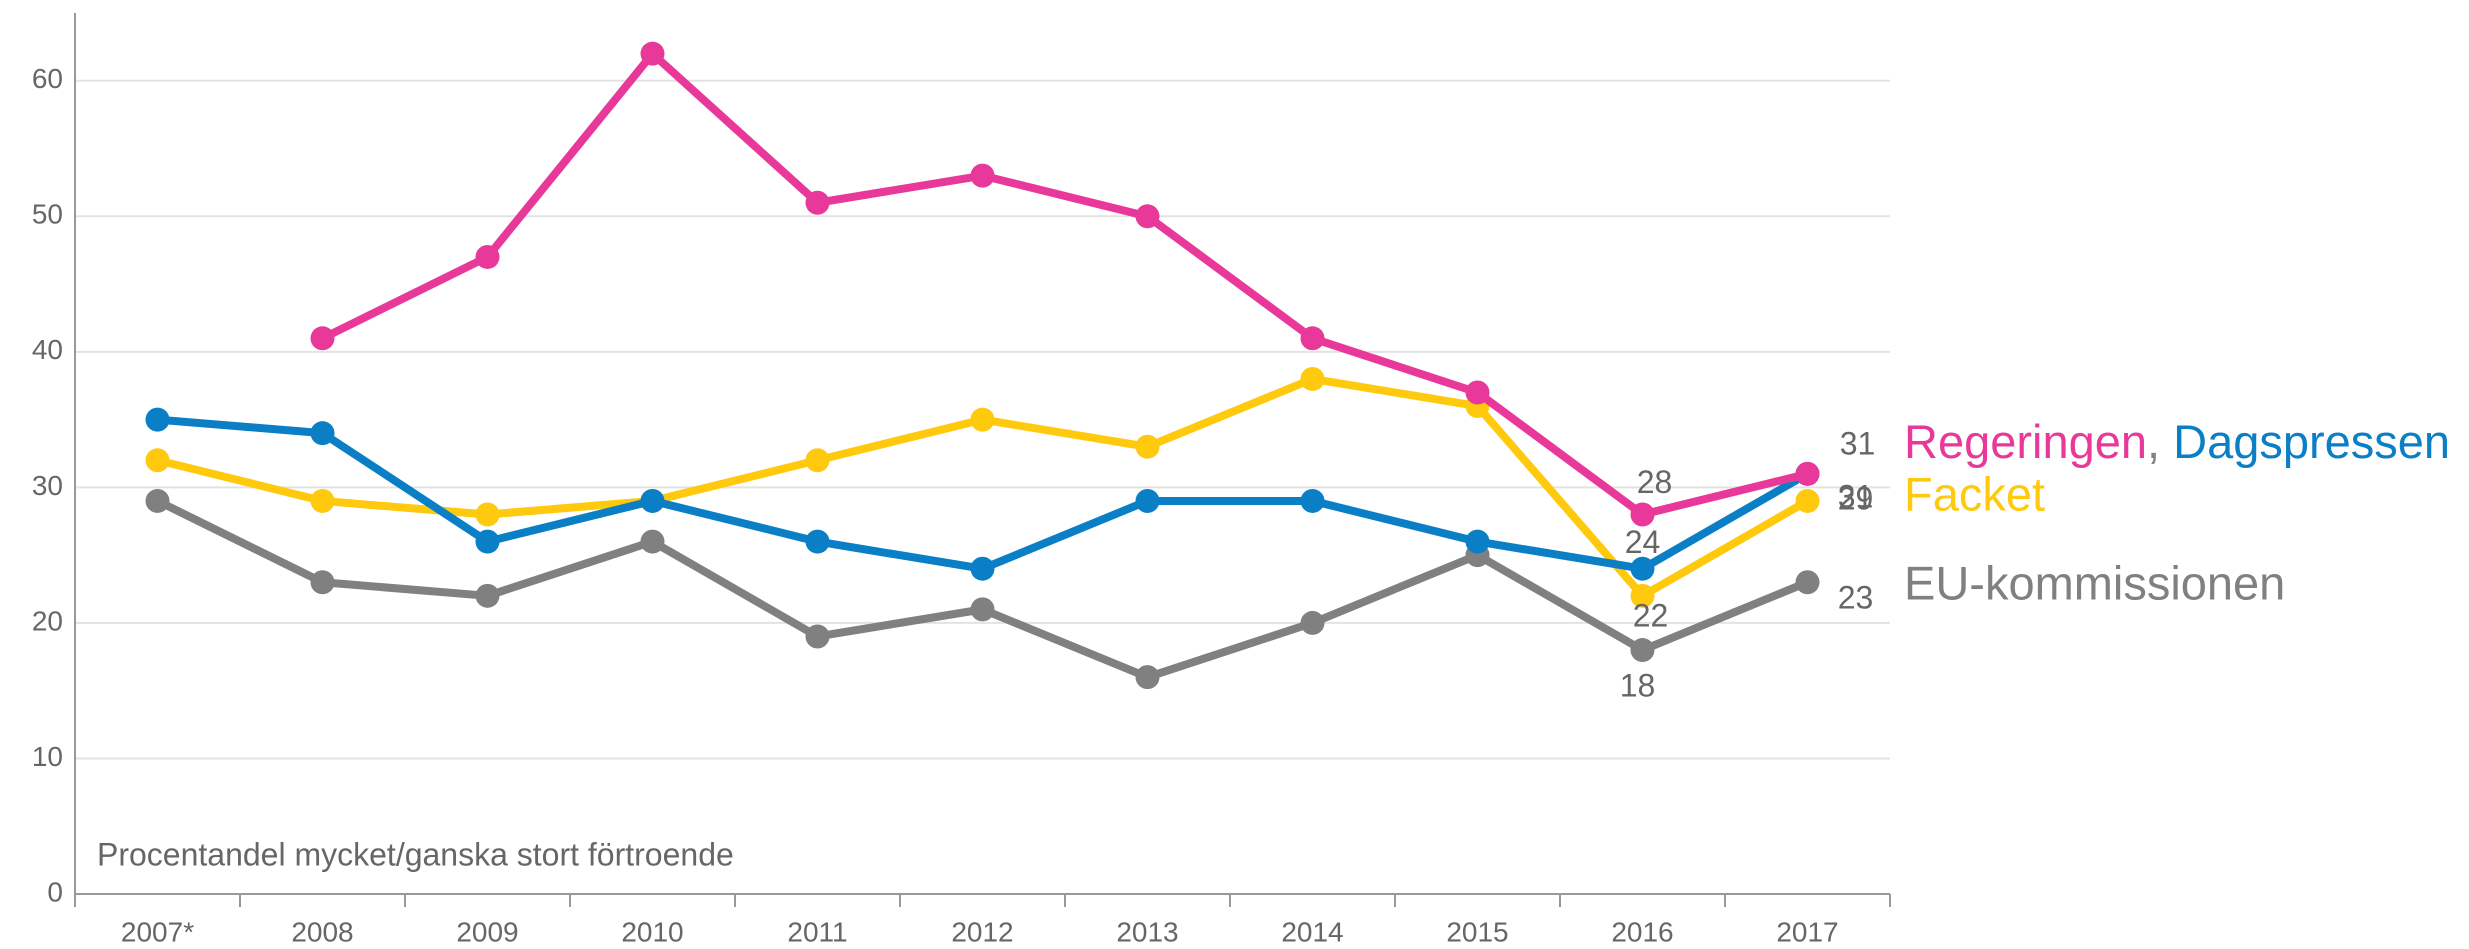  What do you see at coordinates (1643, 542) in the screenshot?
I see `data-label: 24` at bounding box center [1643, 542].